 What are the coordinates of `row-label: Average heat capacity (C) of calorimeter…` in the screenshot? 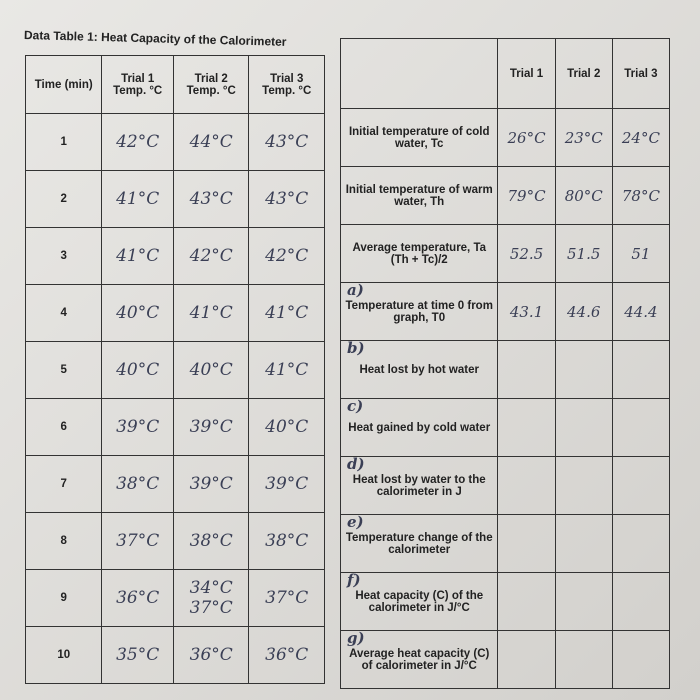 It's located at (419, 659).